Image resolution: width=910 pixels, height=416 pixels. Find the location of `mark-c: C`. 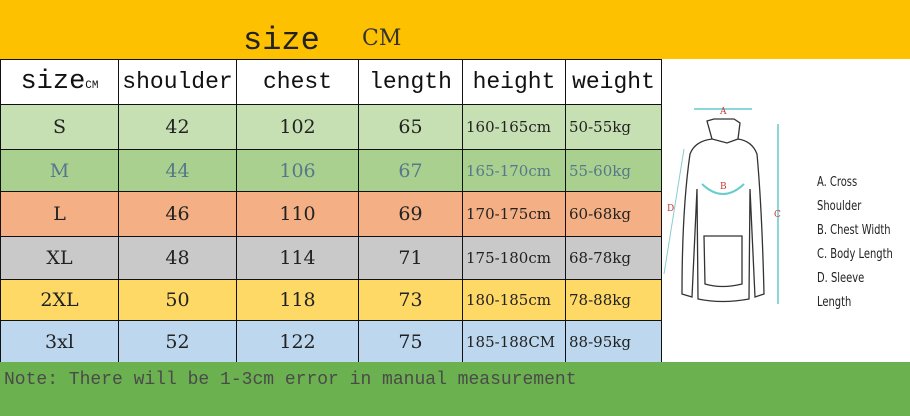

mark-c: C is located at coordinates (777, 215).